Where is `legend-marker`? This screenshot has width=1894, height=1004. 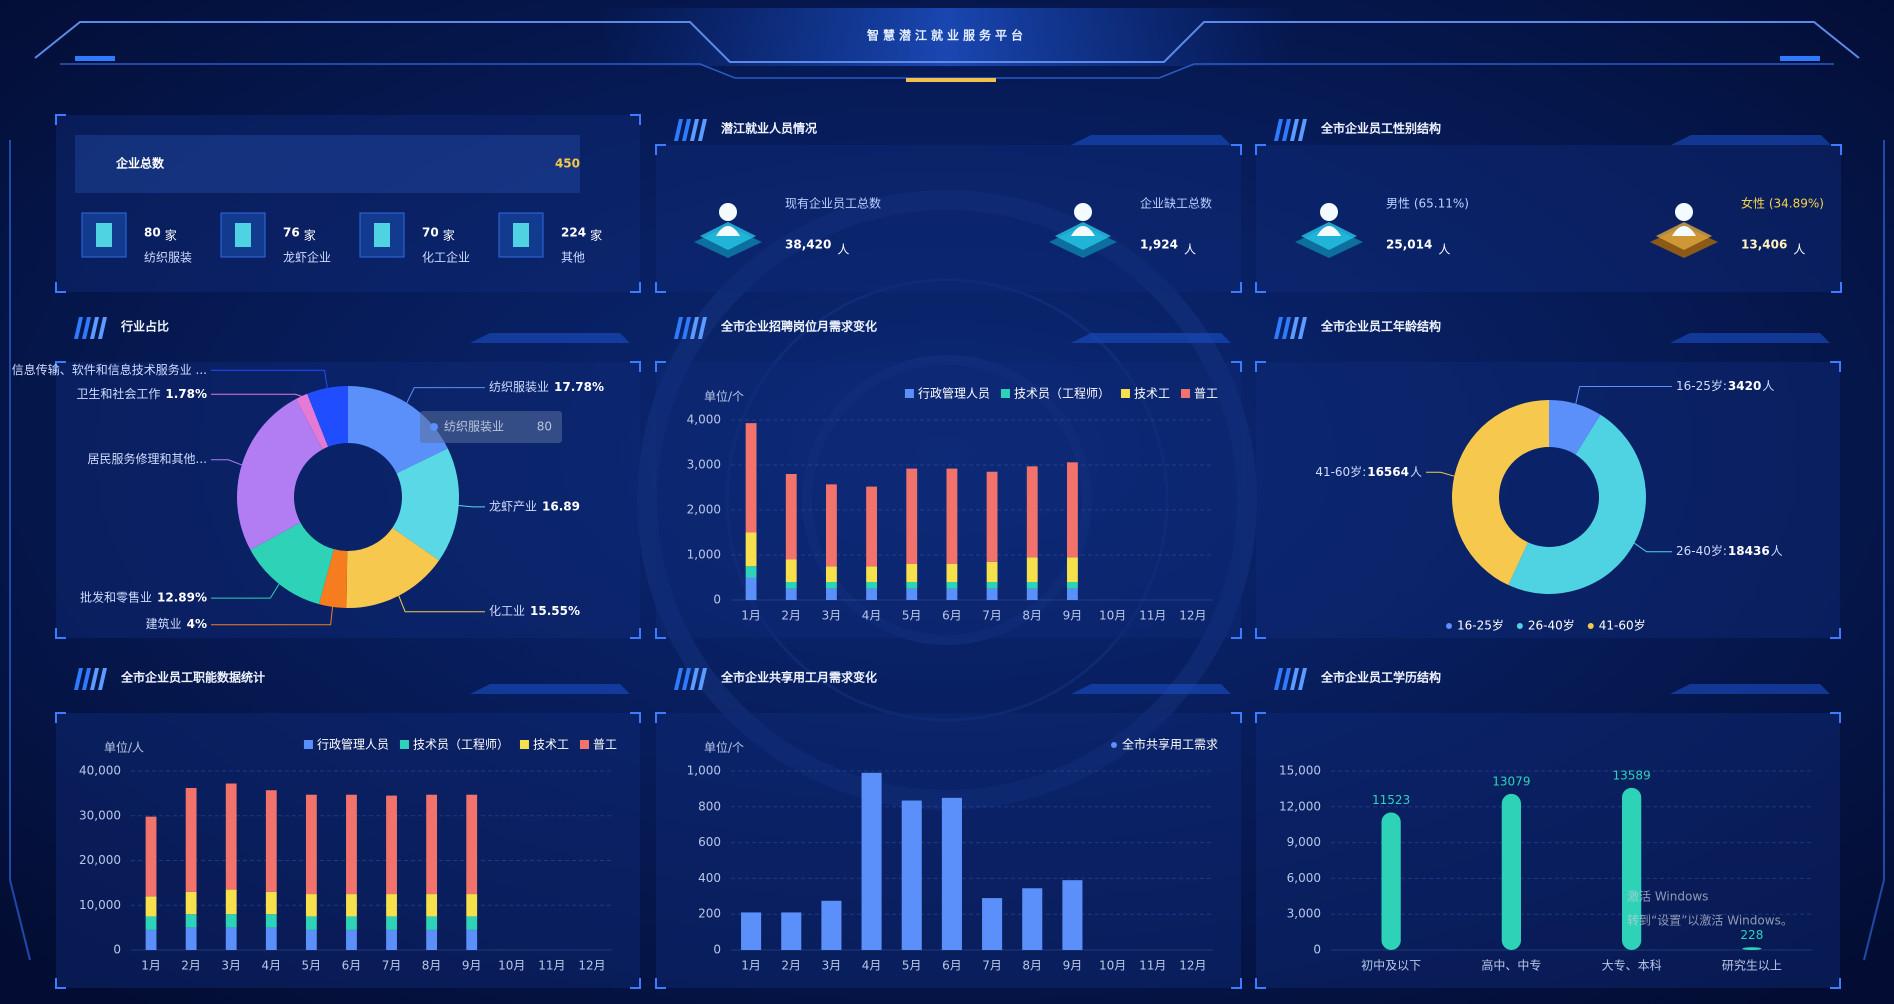
legend-marker is located at coordinates (1113, 745).